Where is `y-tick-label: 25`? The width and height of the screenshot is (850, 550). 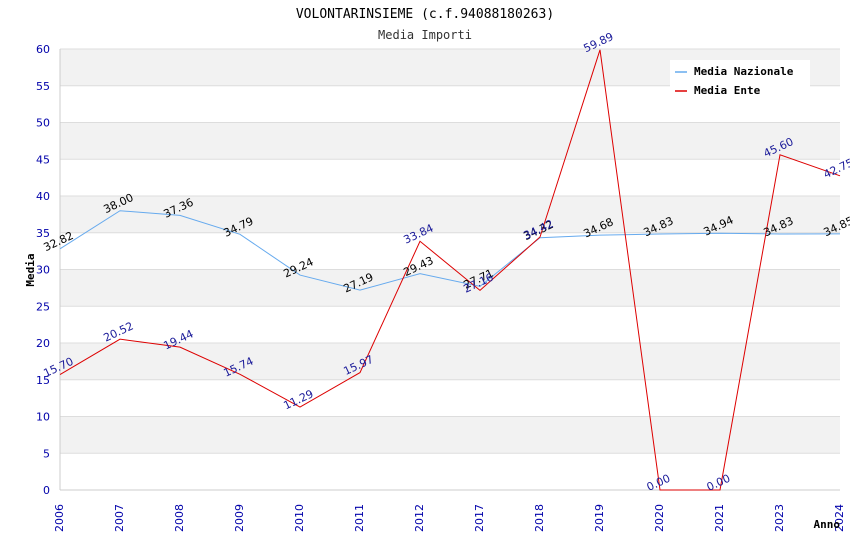 y-tick-label: 25 is located at coordinates (43, 306).